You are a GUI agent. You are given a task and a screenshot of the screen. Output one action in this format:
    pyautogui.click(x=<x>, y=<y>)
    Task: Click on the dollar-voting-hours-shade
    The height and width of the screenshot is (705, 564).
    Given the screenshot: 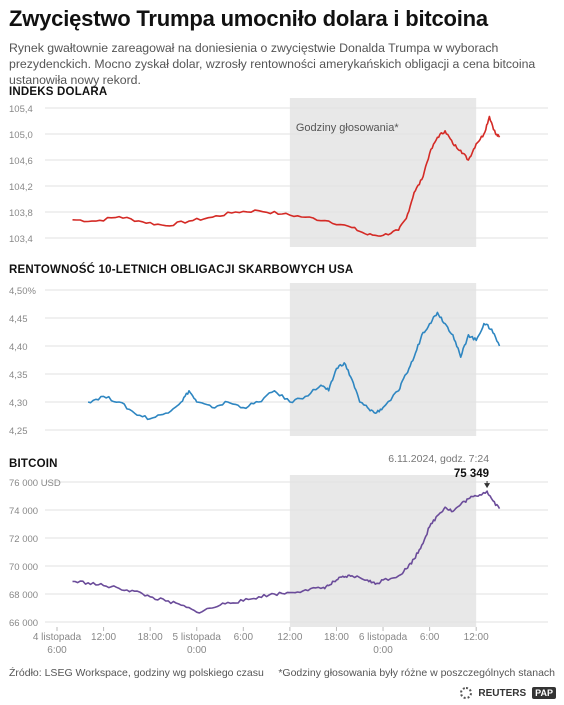 What is the action you would take?
    pyautogui.click(x=383, y=172)
    